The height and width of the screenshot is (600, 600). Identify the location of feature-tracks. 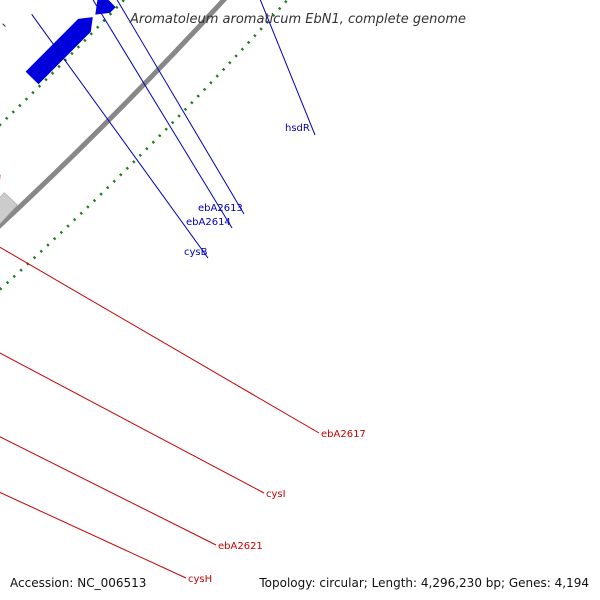
(58, 125).